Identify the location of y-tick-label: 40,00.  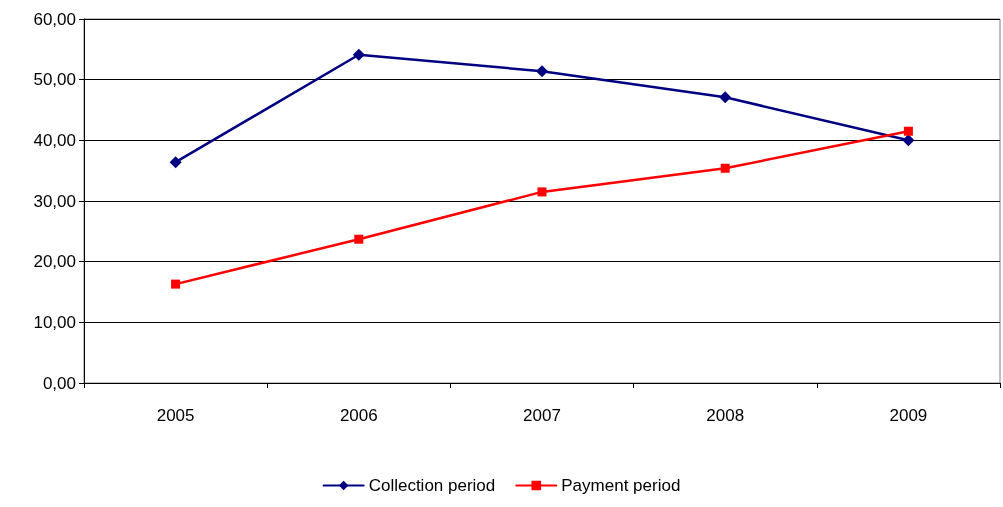
(54, 140).